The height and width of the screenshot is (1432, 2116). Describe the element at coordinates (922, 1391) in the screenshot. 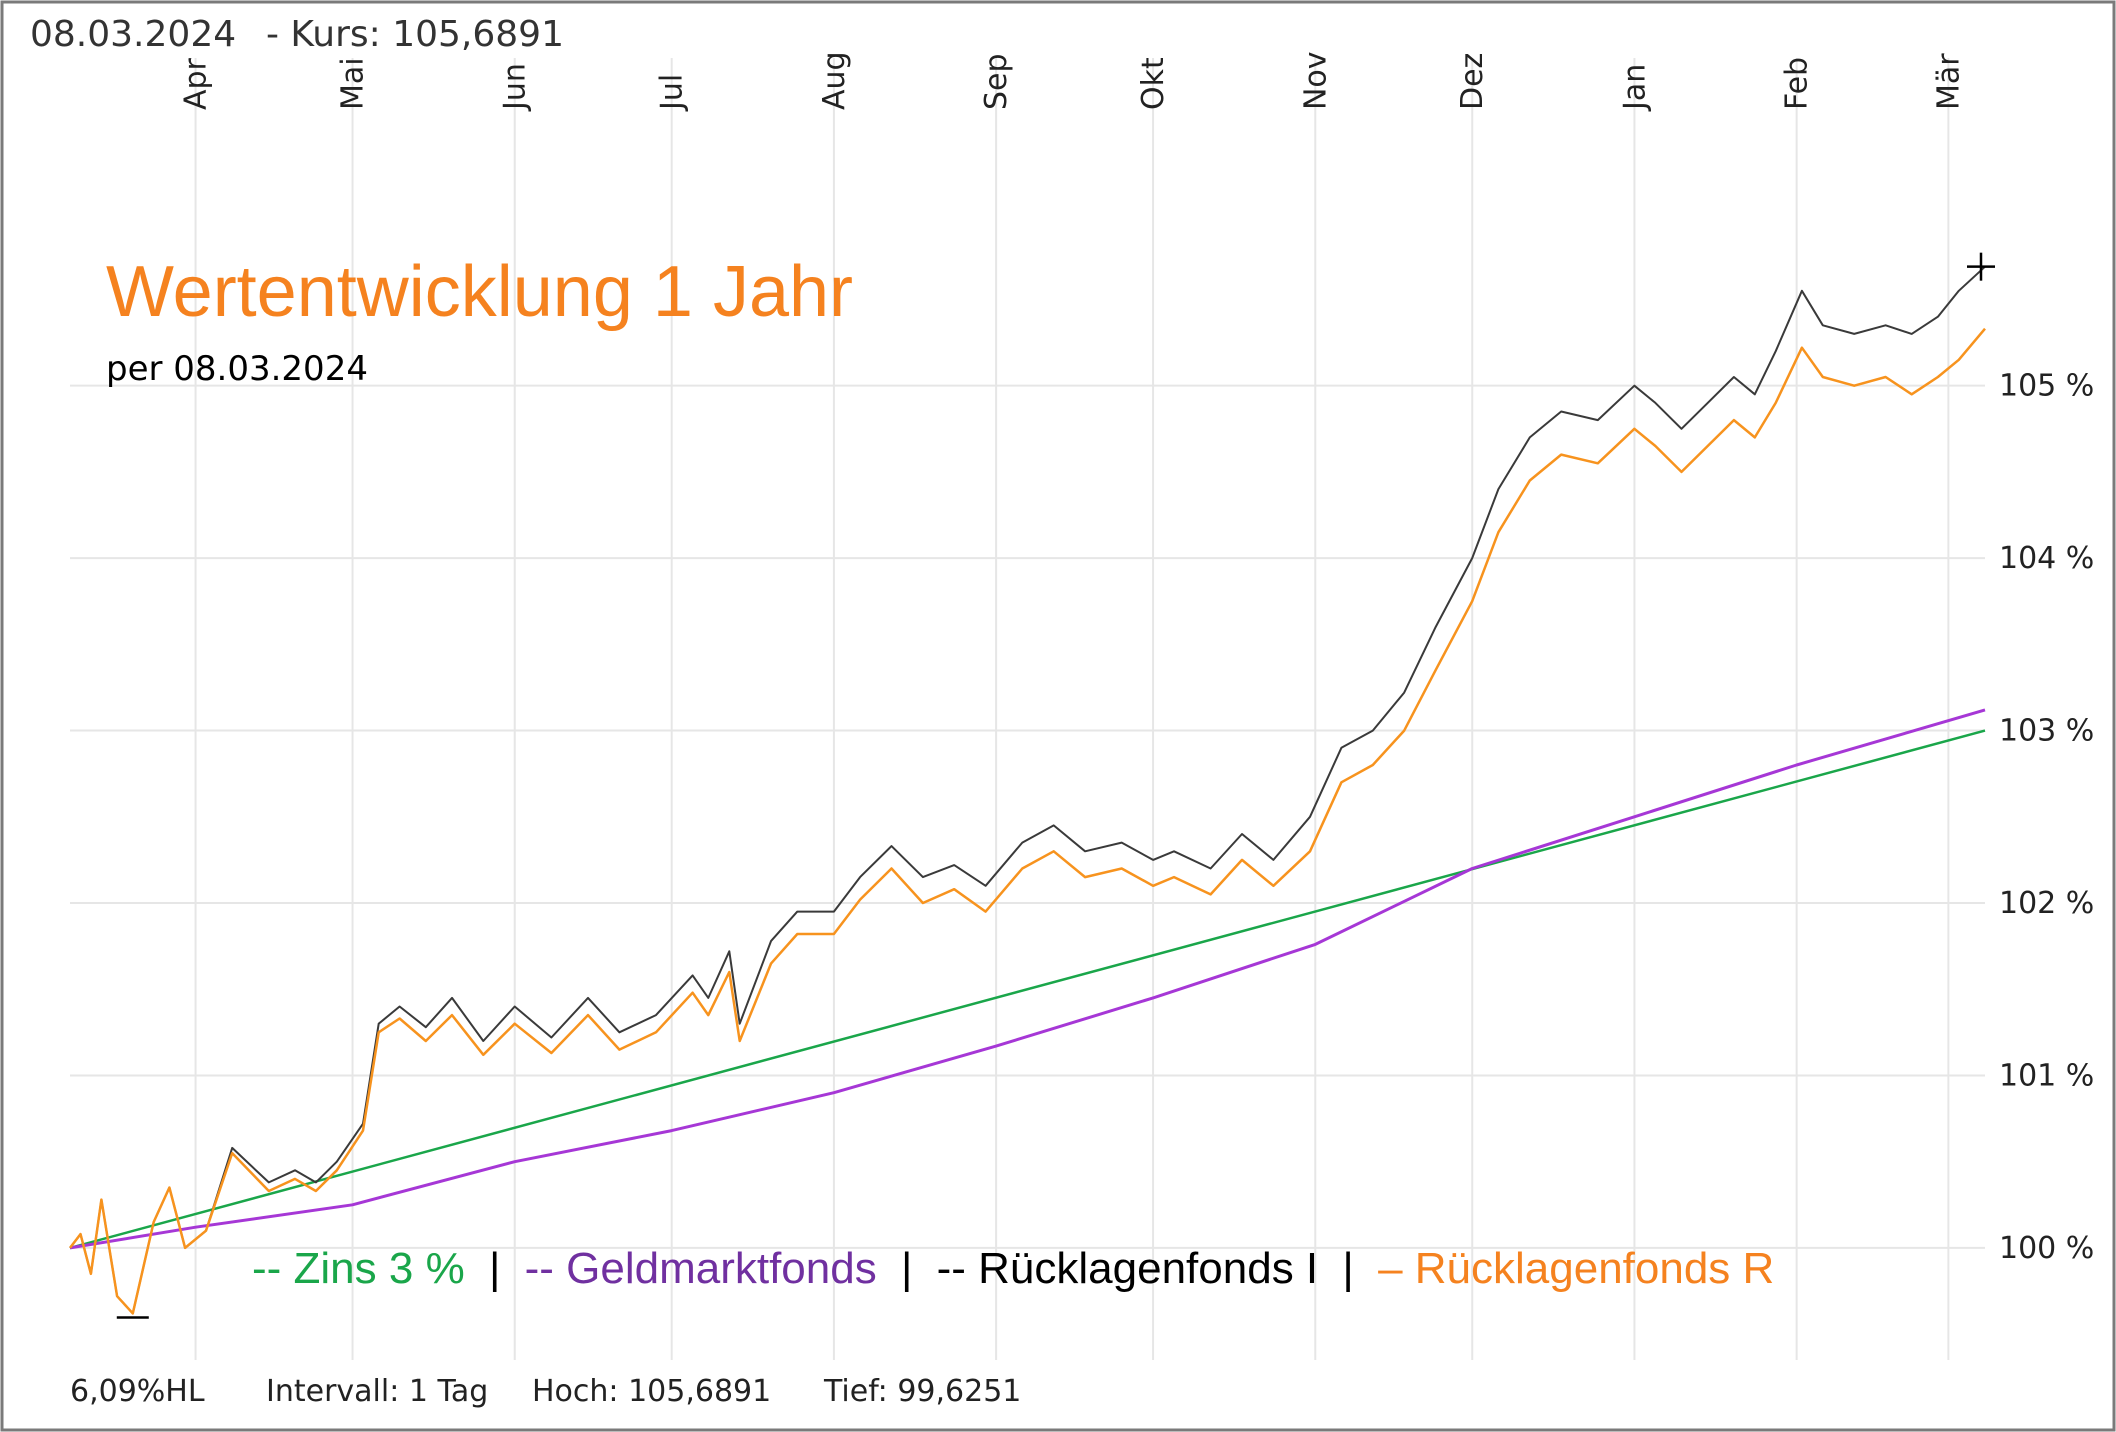

I see `footer-low: Tief: 99,6251` at that location.